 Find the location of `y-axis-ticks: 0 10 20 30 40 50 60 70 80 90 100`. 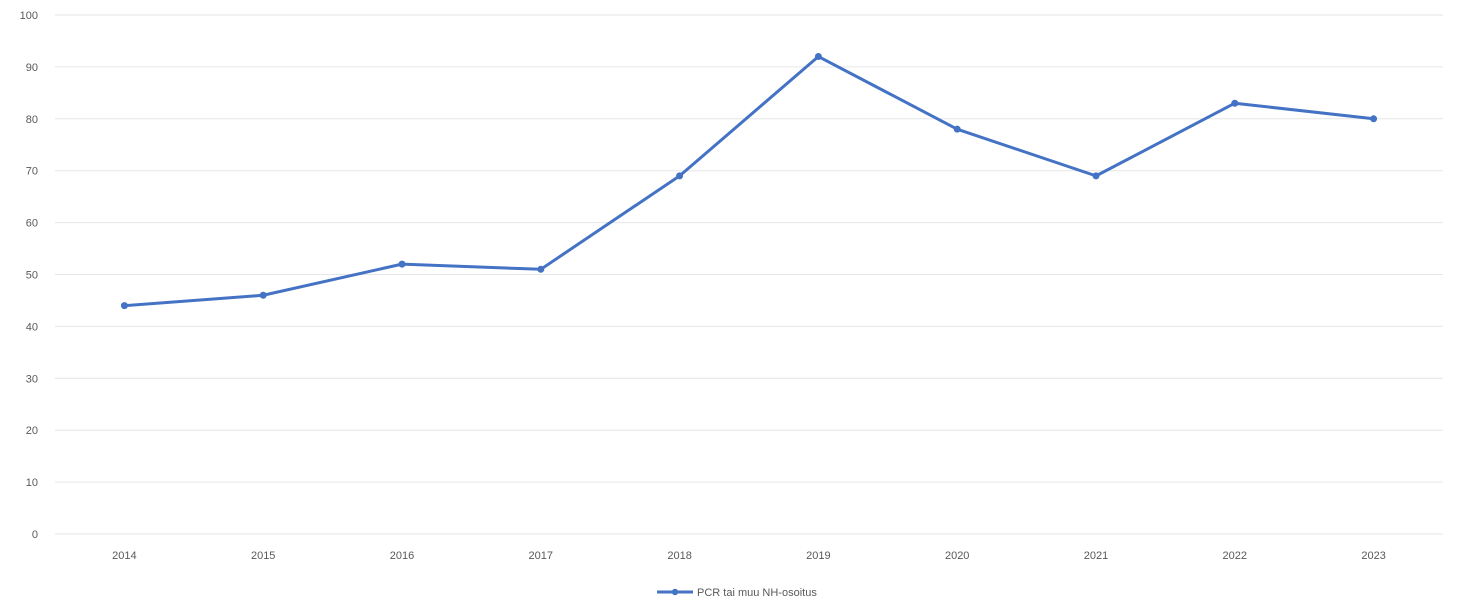

y-axis-ticks: 0 10 20 30 40 50 60 70 80 90 100 is located at coordinates (29, 275).